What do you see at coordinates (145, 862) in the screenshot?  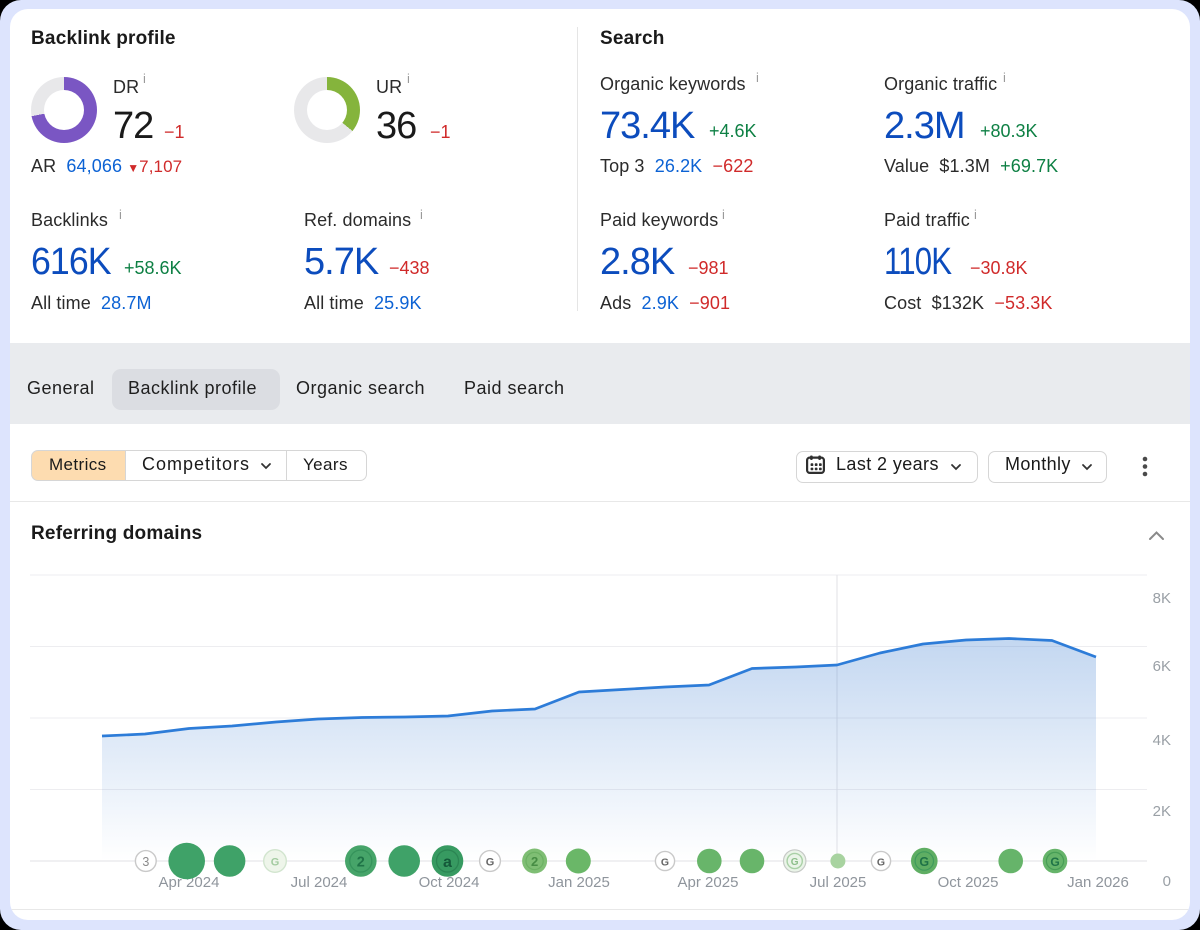 I see `svg-text: 3` at bounding box center [145, 862].